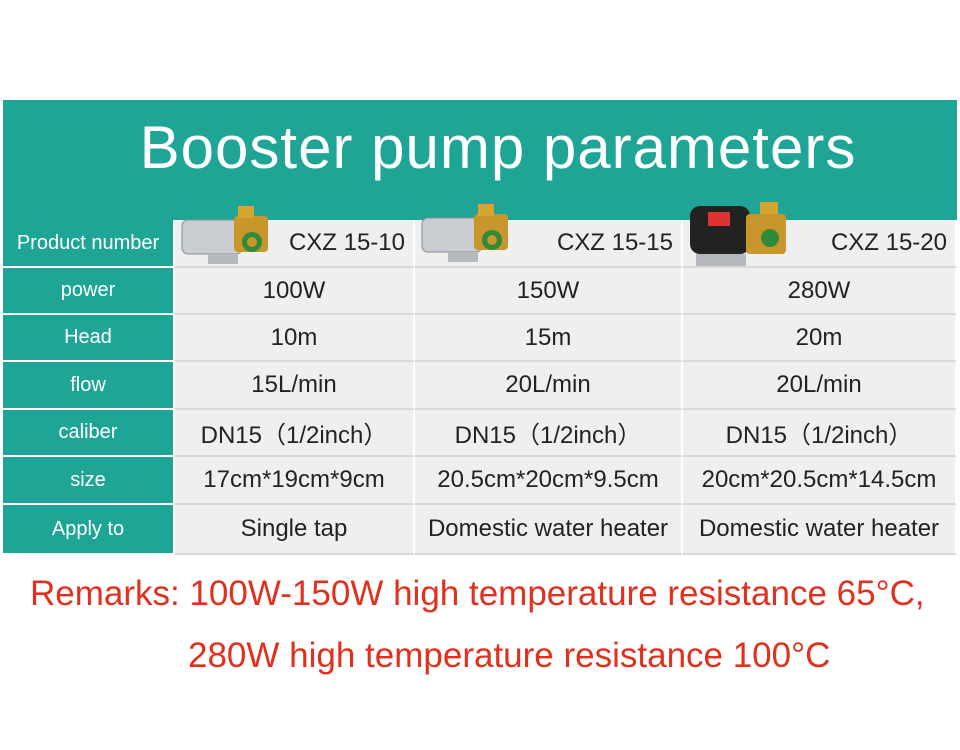 The image size is (960, 750). I want to click on row-label: Apply to, so click(89, 530).